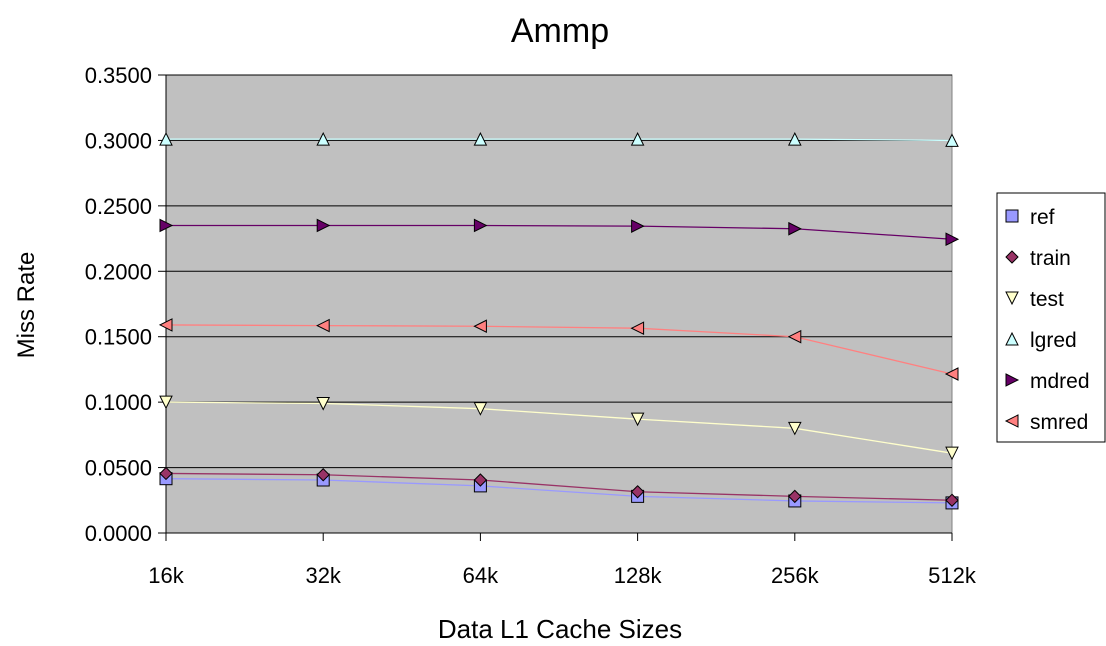  Describe the element at coordinates (1059, 422) in the screenshot. I see `legend-label-smred: smred` at that location.